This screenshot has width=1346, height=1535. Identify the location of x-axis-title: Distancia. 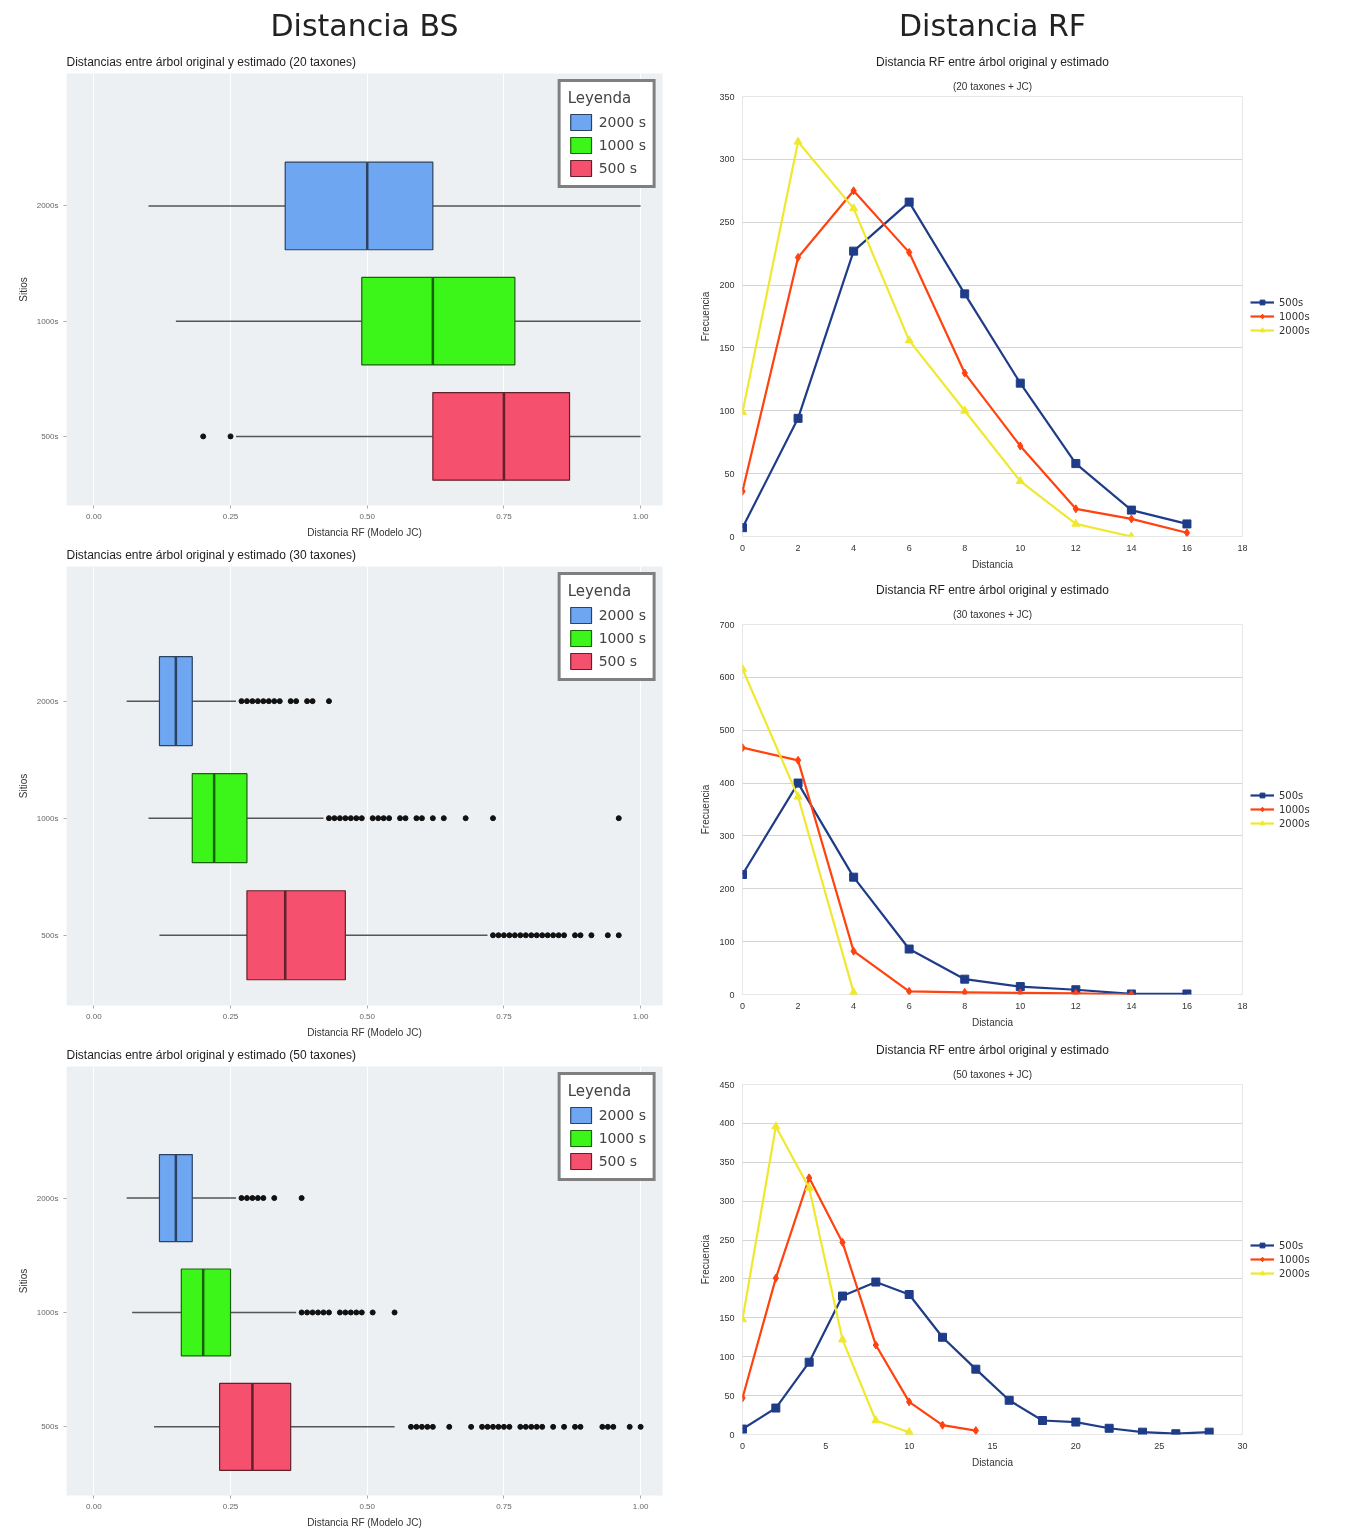
(992, 1462).